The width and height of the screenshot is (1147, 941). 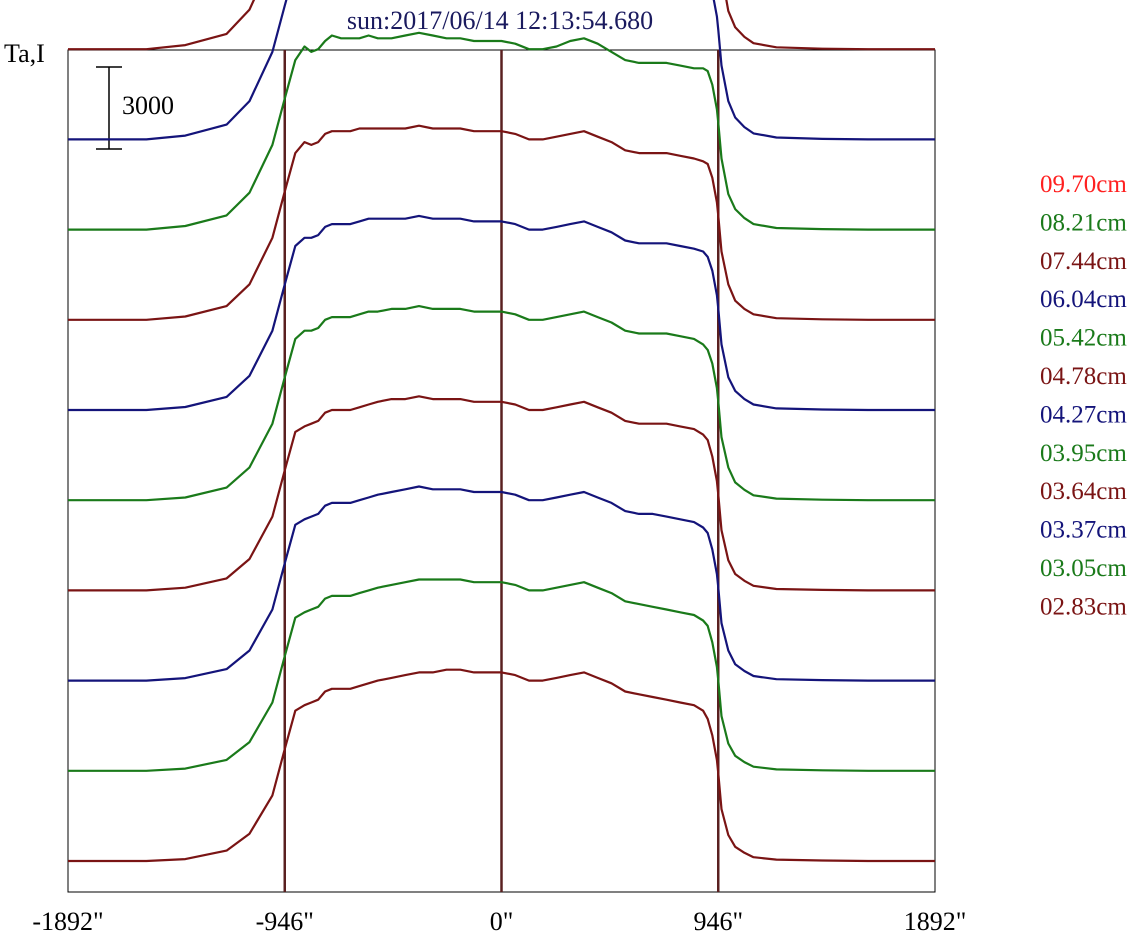 I want to click on legend-entry: 04.27cm, so click(x=1083, y=414).